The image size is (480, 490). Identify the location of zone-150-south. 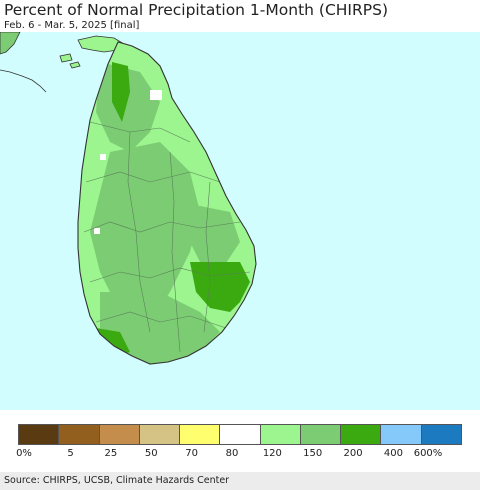
(160, 328).